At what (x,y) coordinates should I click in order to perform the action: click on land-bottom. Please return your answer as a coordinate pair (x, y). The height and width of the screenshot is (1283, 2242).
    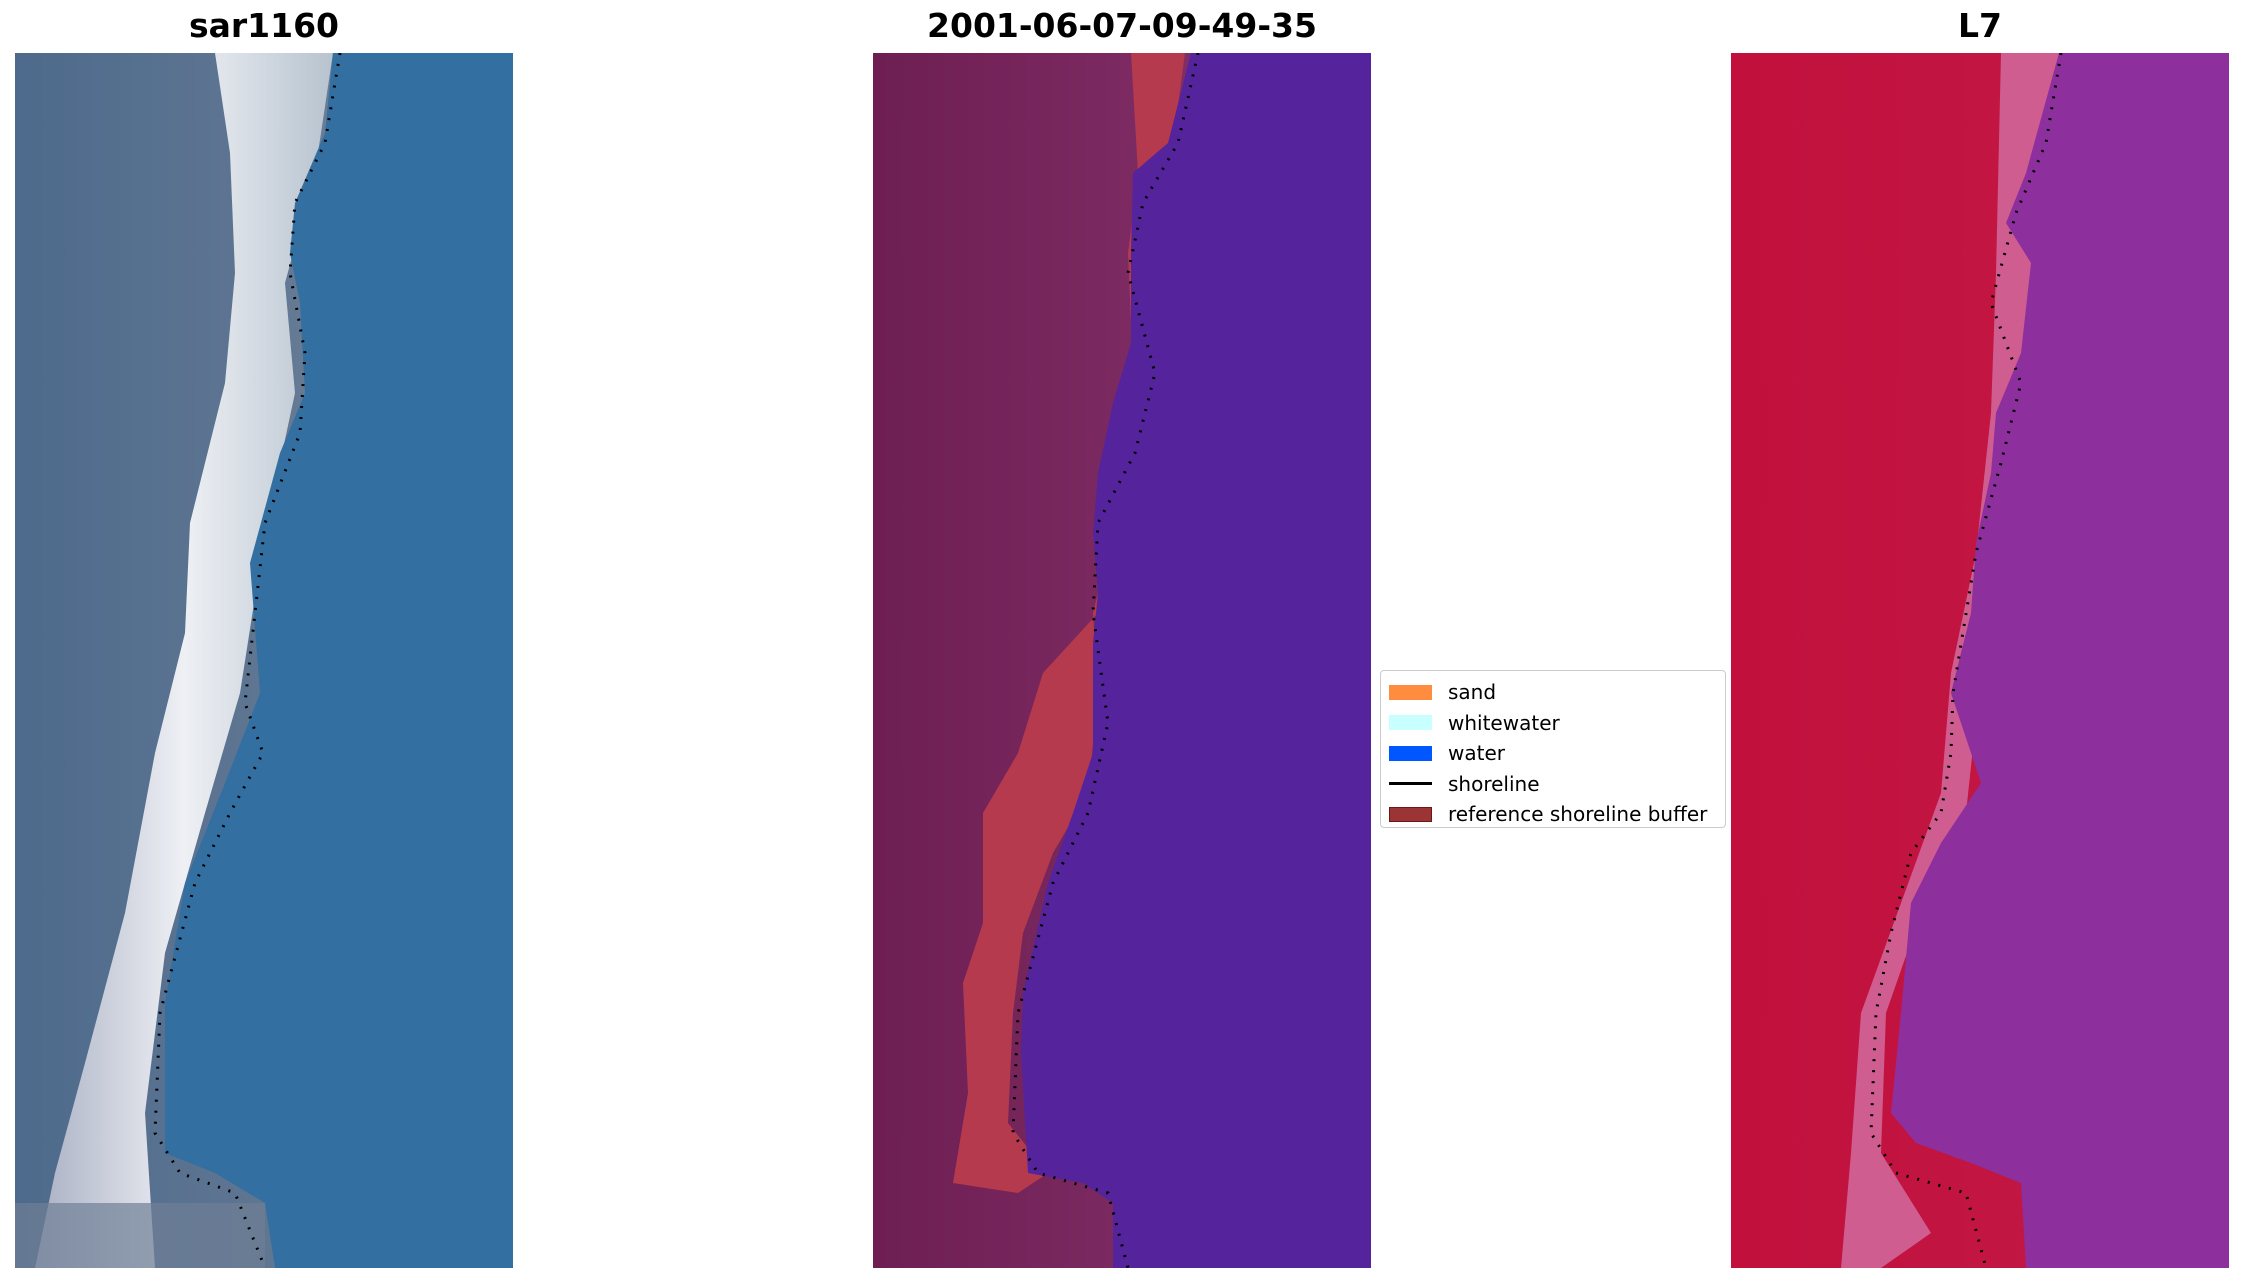
    Looking at the image, I should click on (140, 1235).